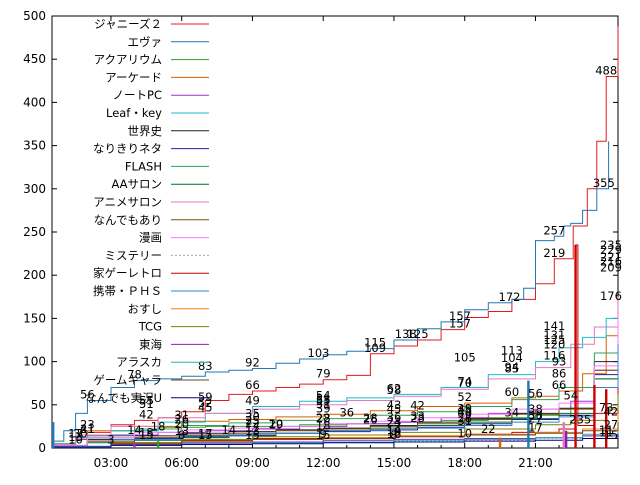  I want to click on data-label: 157, so click(460, 316).